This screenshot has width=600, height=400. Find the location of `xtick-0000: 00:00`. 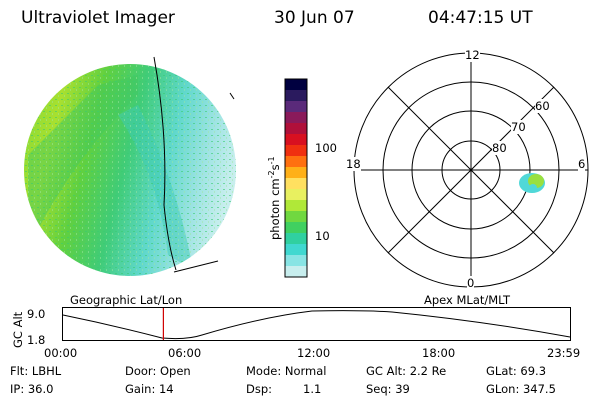

xtick-0000: 00:00 is located at coordinates (61, 353).